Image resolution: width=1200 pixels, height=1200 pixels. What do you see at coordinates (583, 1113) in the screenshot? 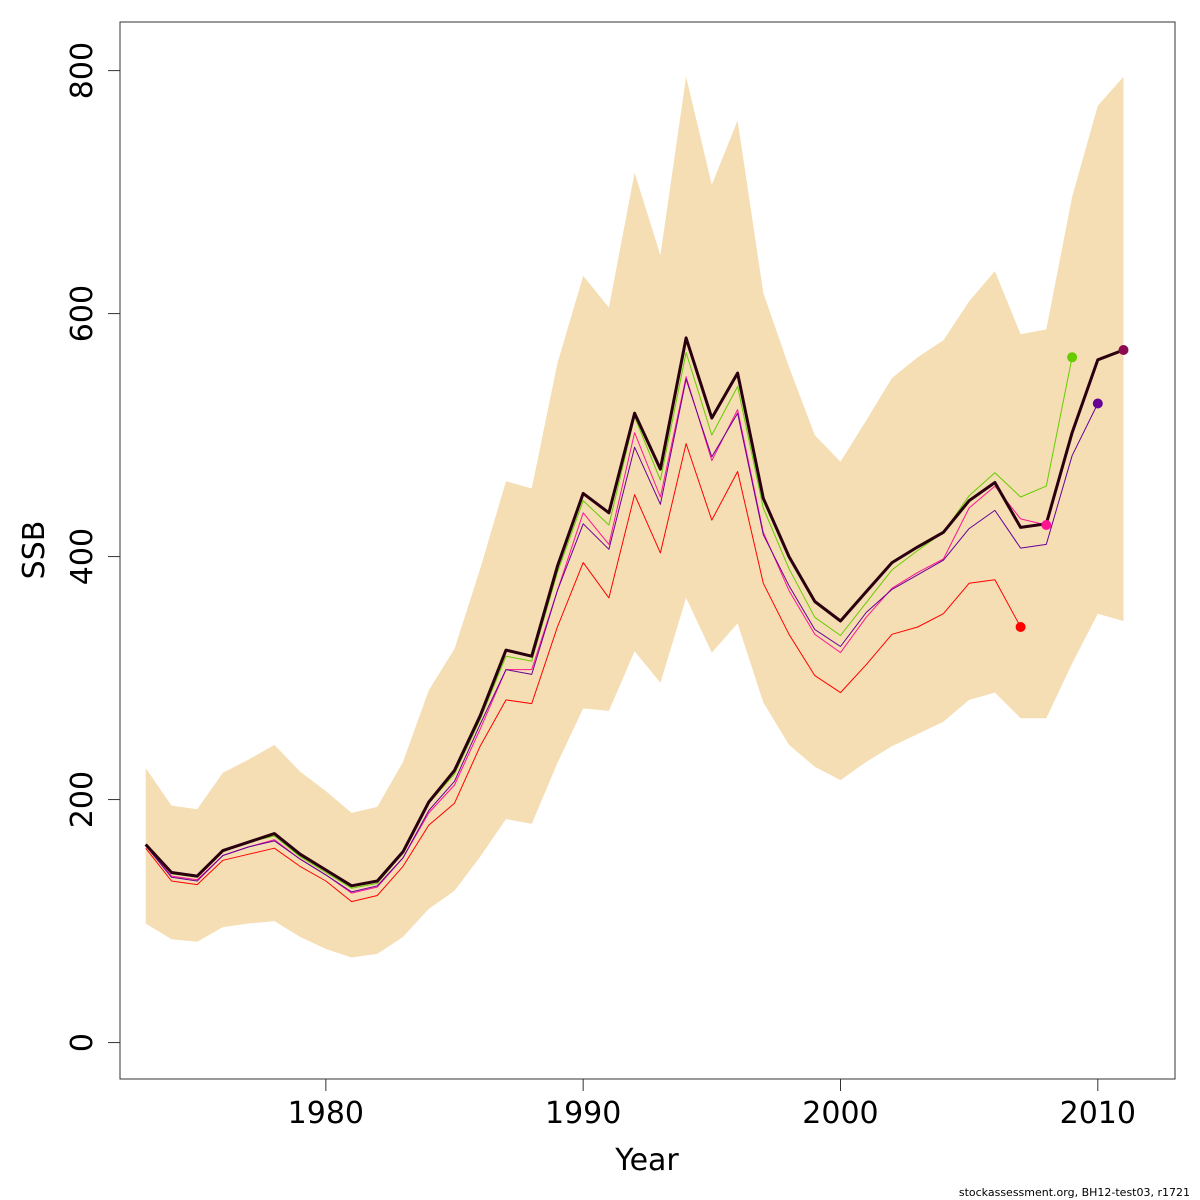
I see `x-tick-label: 1990` at bounding box center [583, 1113].